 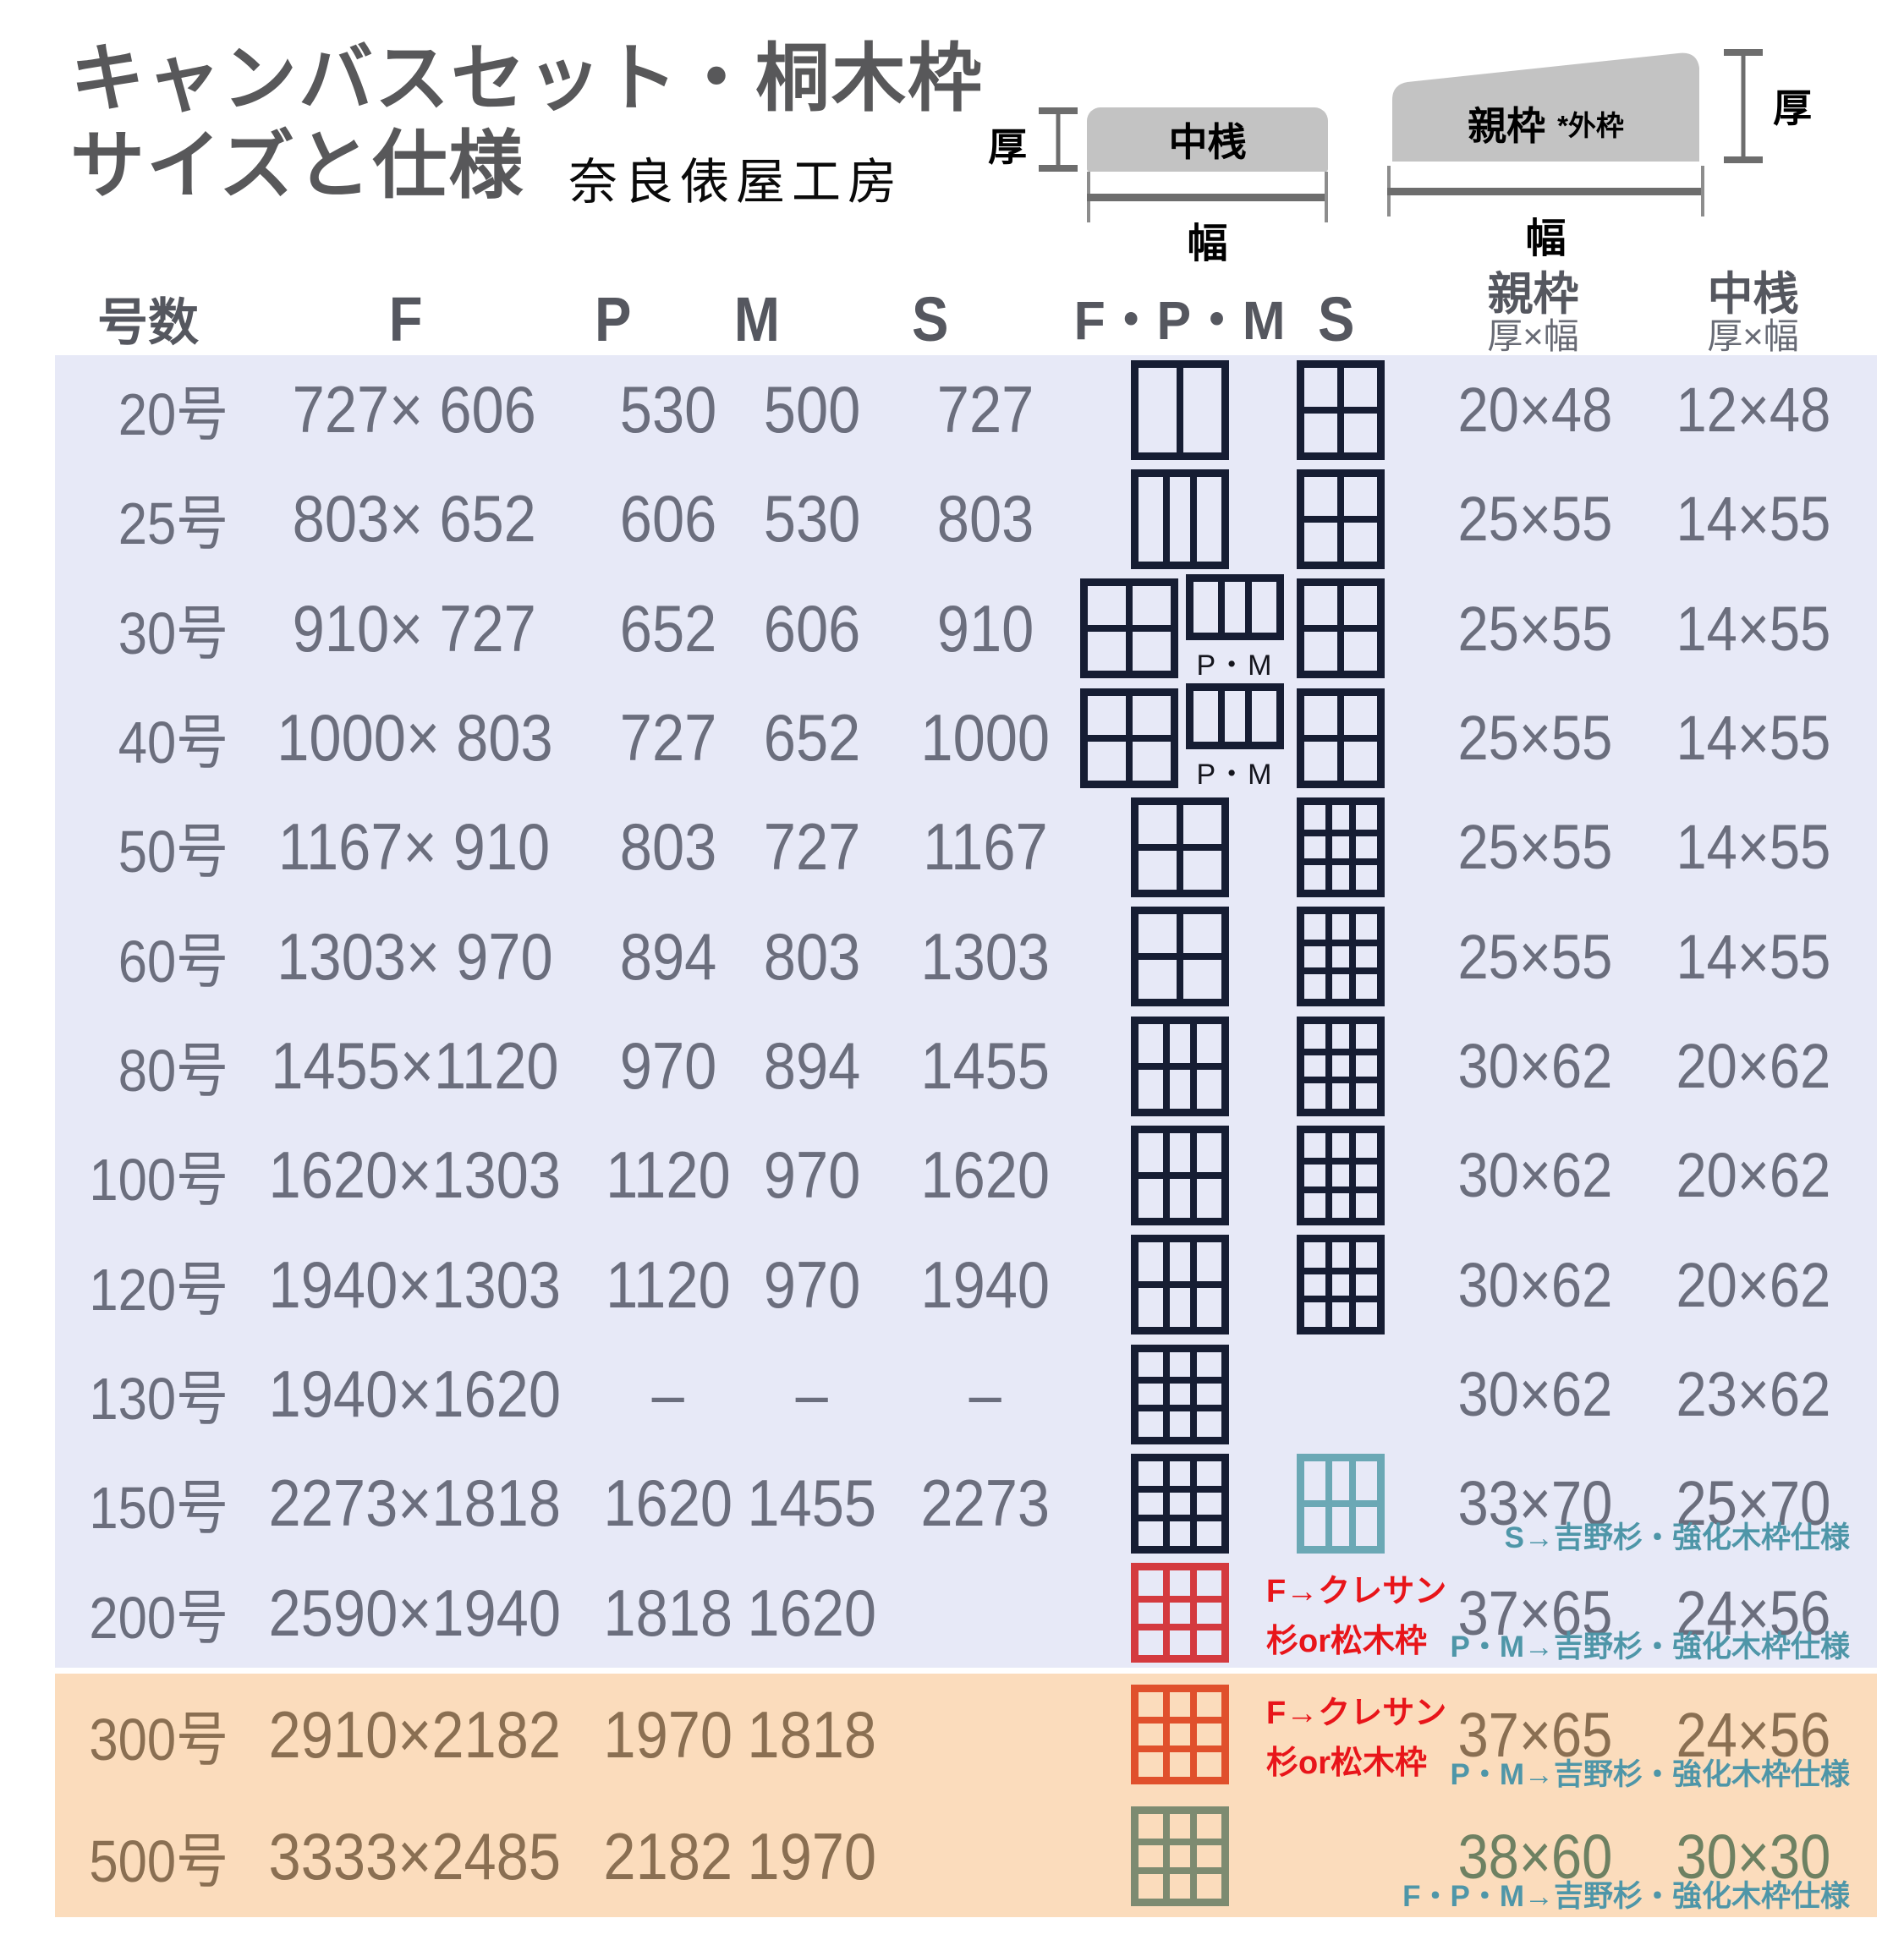 I want to click on row-oyawaku-dimensions: 37×65, so click(x=1535, y=1734).